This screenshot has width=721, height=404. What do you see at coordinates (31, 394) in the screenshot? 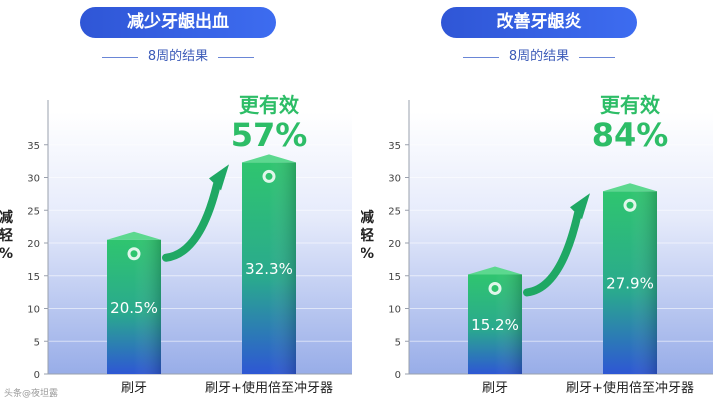
I see `watermark-text: 头条@夜坦露` at bounding box center [31, 394].